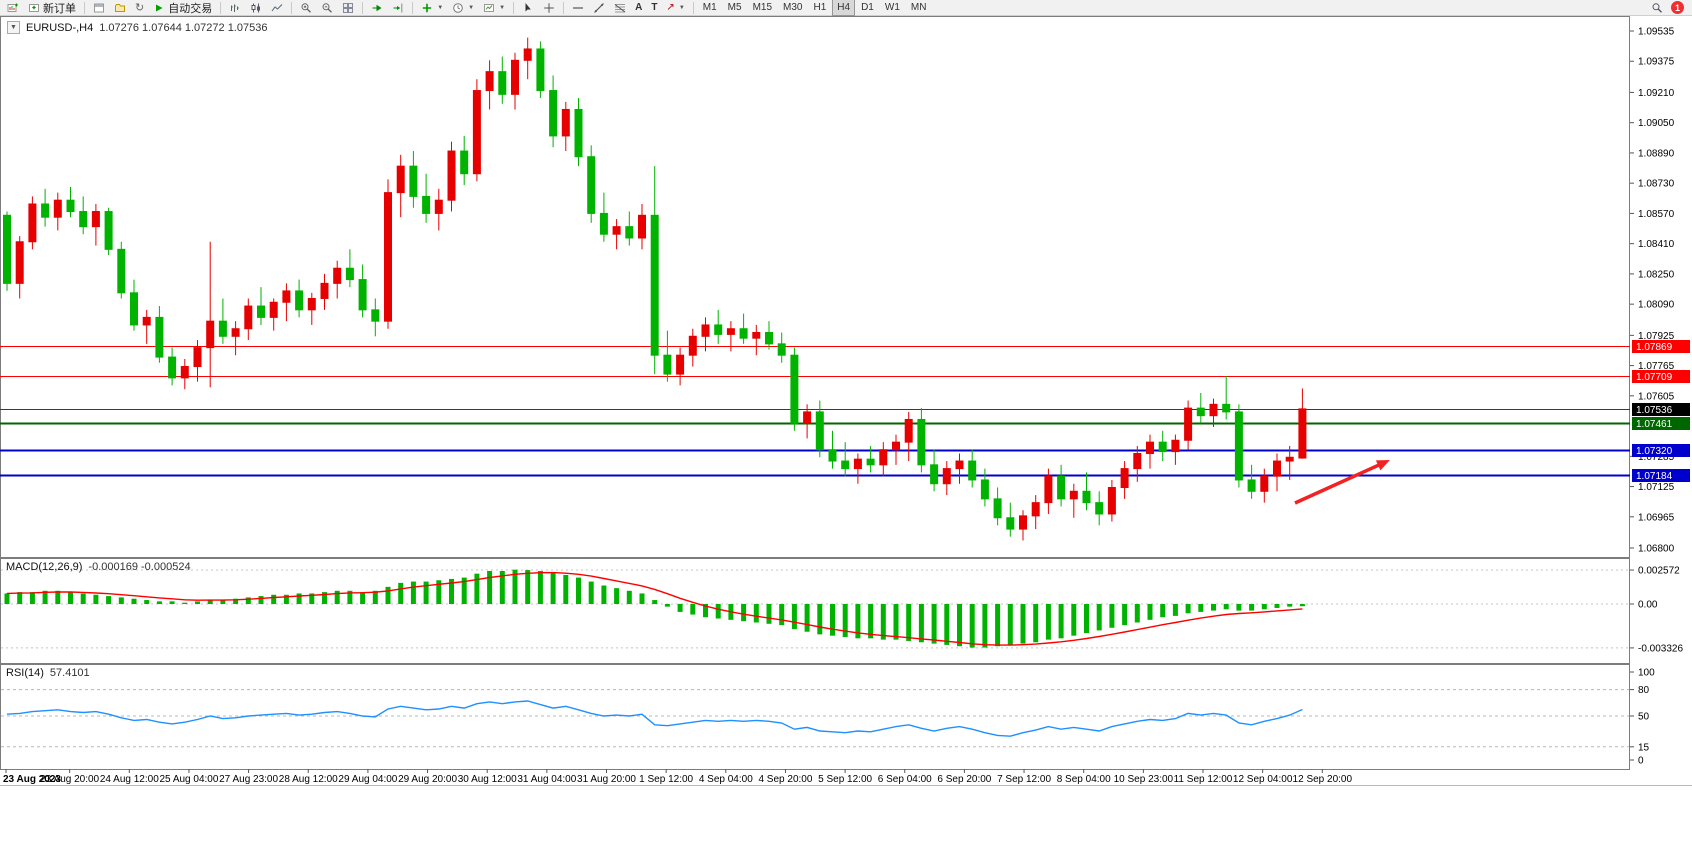 This screenshot has width=1692, height=849. What do you see at coordinates (528, 8) in the screenshot?
I see `cursor-button` at bounding box center [528, 8].